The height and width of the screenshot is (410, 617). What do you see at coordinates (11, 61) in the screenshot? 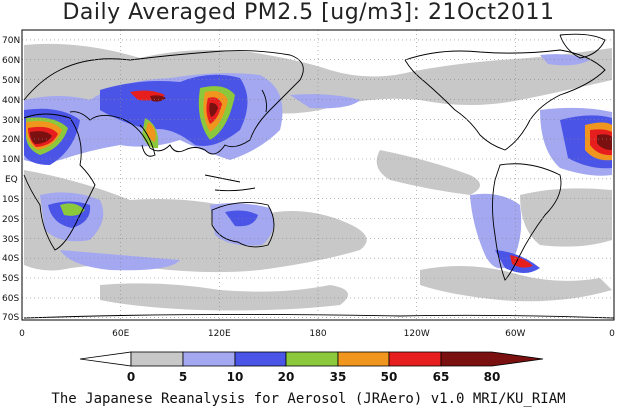
I see `lat-label: 60N` at bounding box center [11, 61].